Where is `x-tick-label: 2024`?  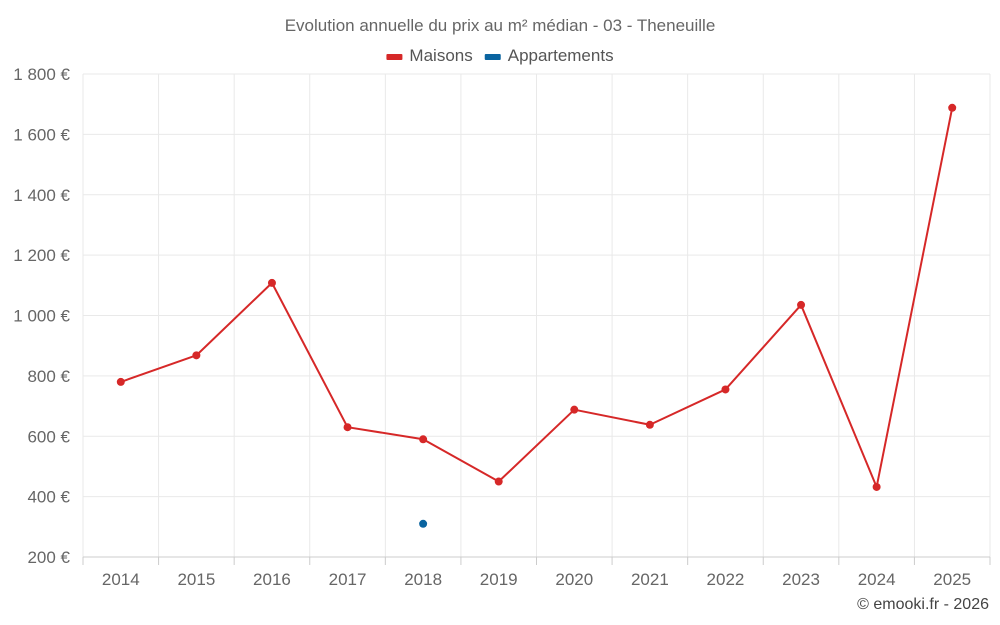
x-tick-label: 2024 is located at coordinates (877, 579).